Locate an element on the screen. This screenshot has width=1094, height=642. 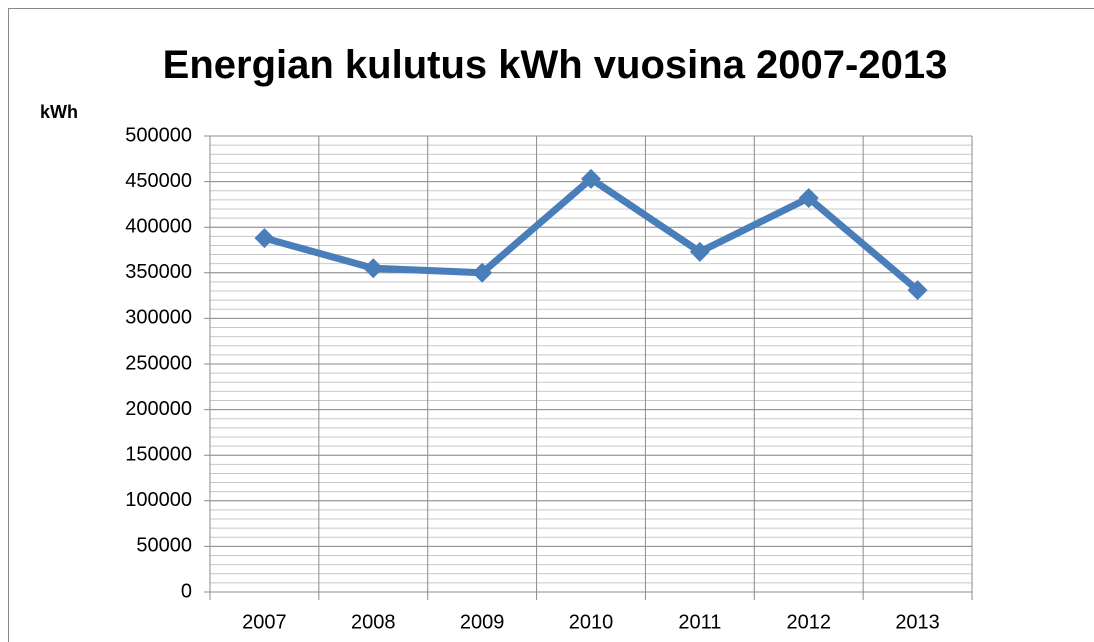
x-tick-label: 2008 is located at coordinates (373, 622).